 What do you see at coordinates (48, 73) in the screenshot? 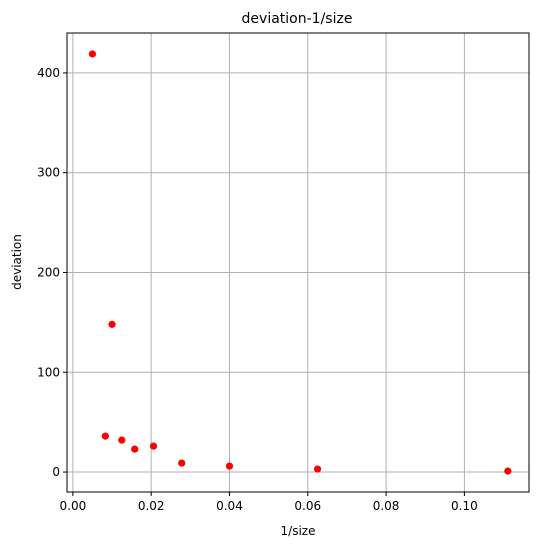
I see `y-tick-label: 400` at bounding box center [48, 73].